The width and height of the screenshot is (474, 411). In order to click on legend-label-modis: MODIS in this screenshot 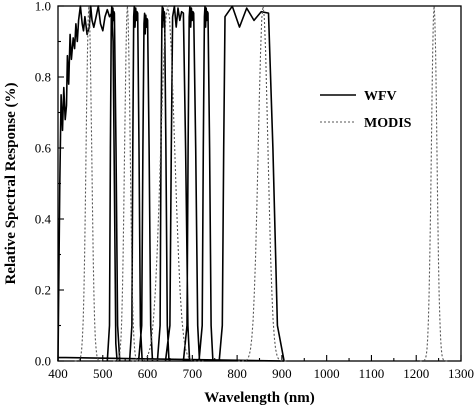, I will do `click(388, 123)`.